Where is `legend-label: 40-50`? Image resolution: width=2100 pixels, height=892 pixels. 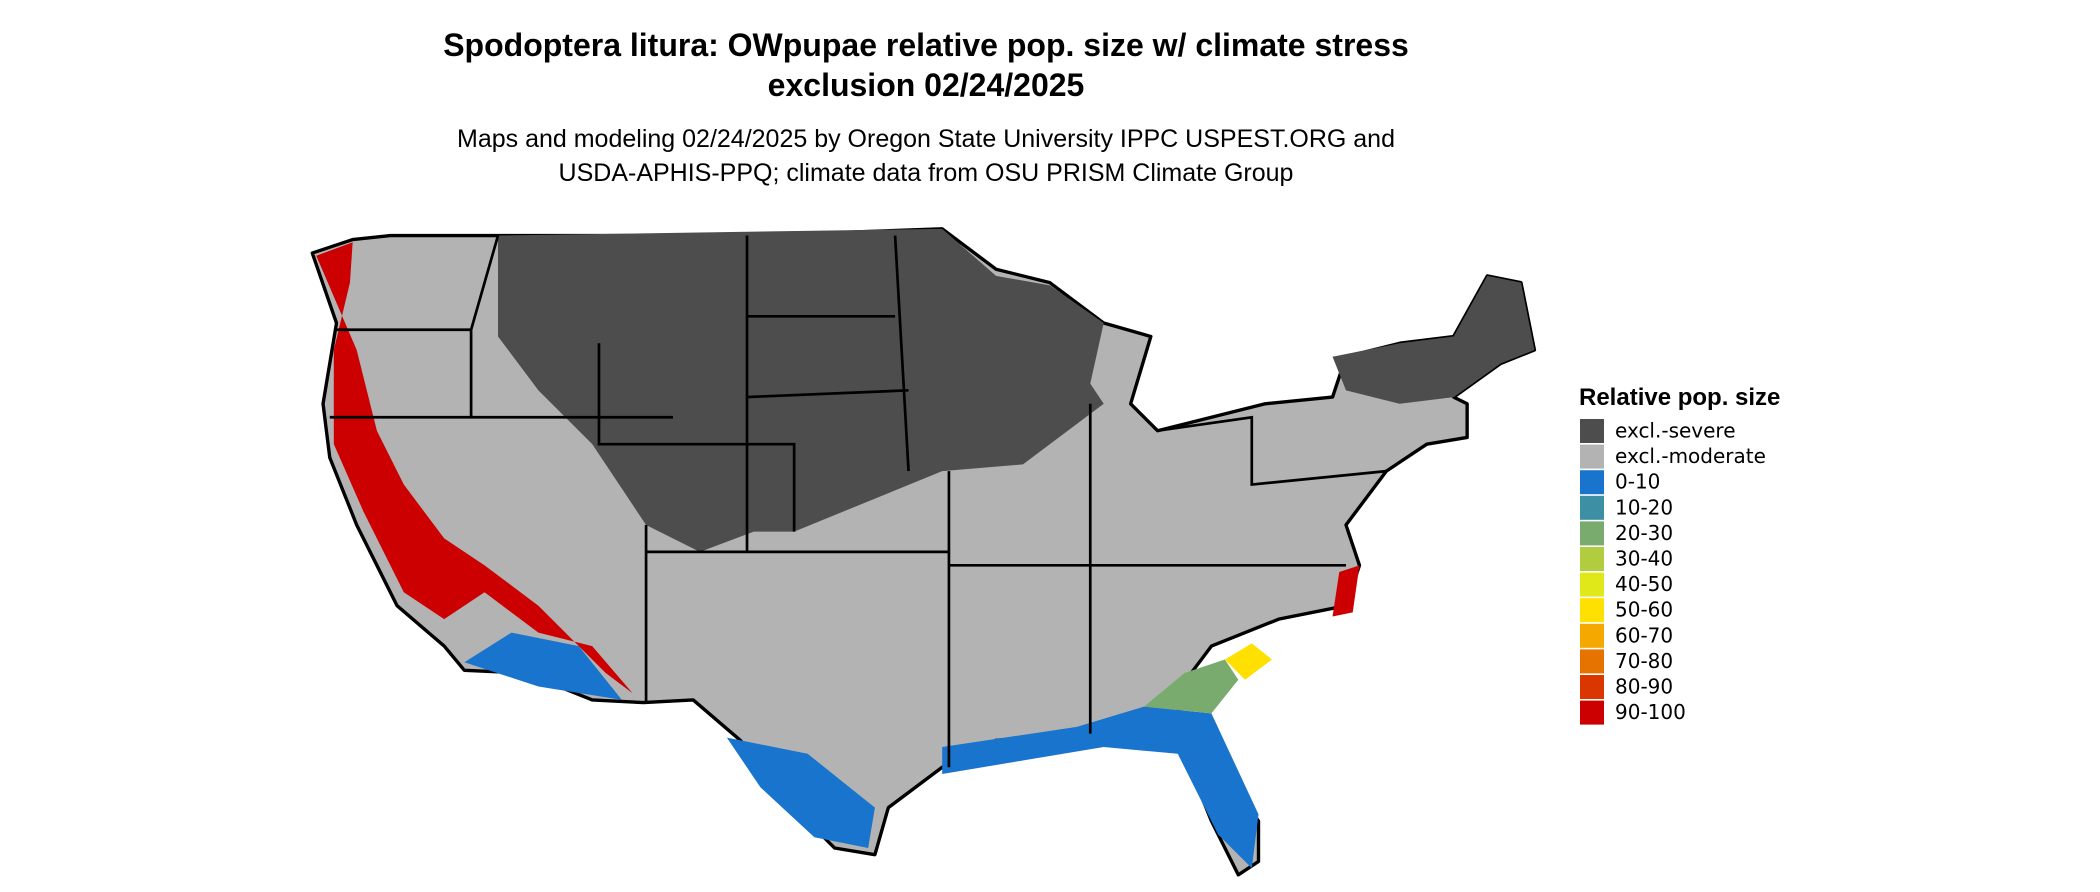
legend-label: 40-50 is located at coordinates (1644, 584).